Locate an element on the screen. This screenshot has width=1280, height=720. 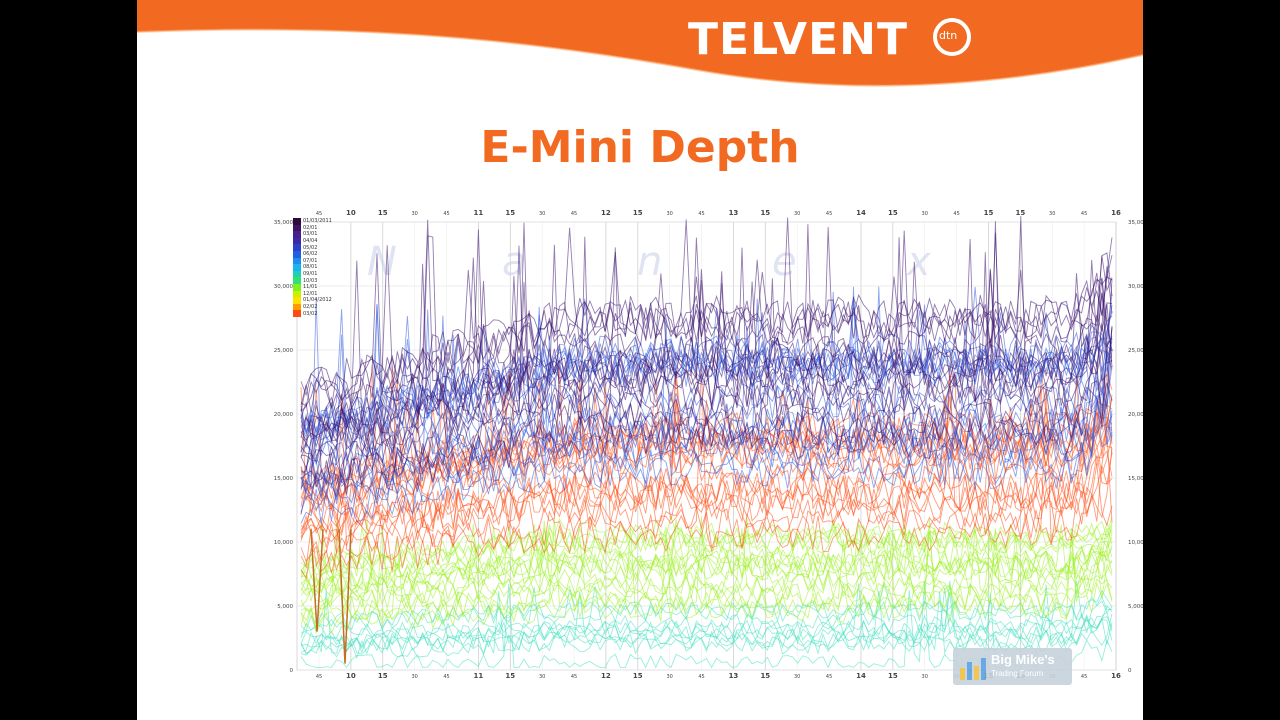
legend-item: 02/02 is located at coordinates (312, 307).